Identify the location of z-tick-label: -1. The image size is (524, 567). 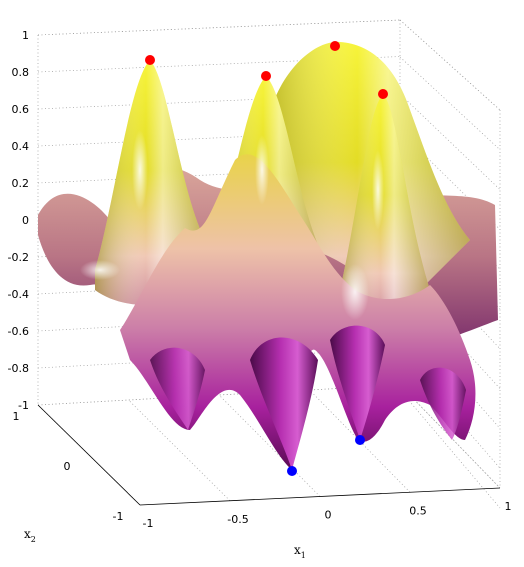
(23, 405).